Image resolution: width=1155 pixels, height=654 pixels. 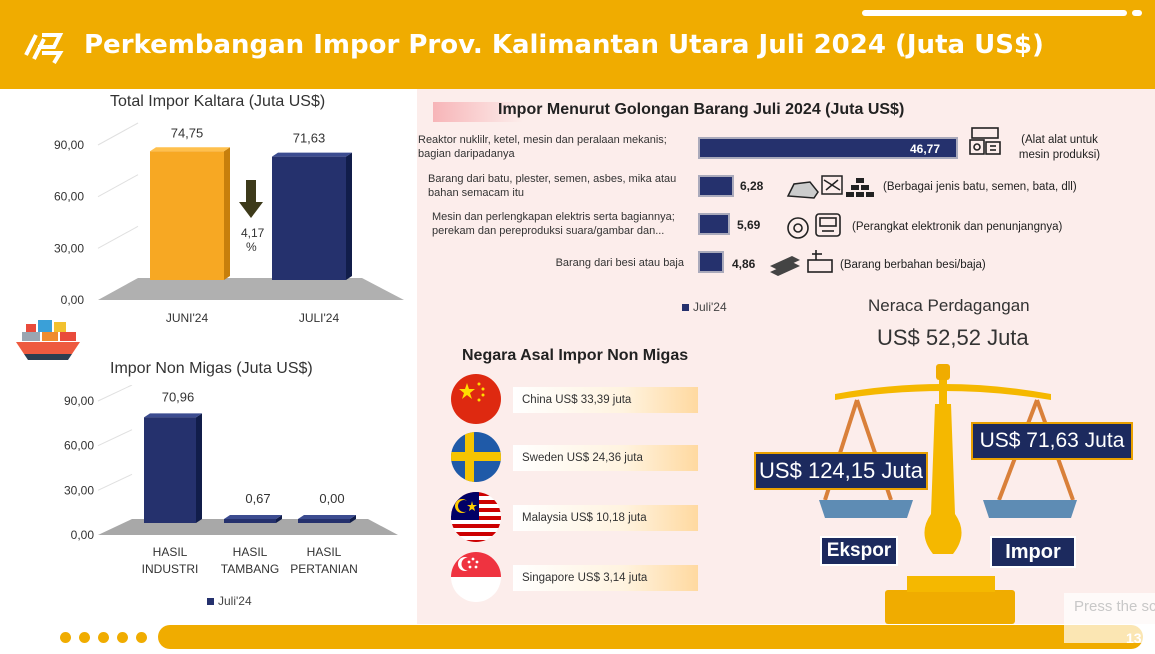 What do you see at coordinates (476, 399) in the screenshot?
I see `china-flag-icon` at bounding box center [476, 399].